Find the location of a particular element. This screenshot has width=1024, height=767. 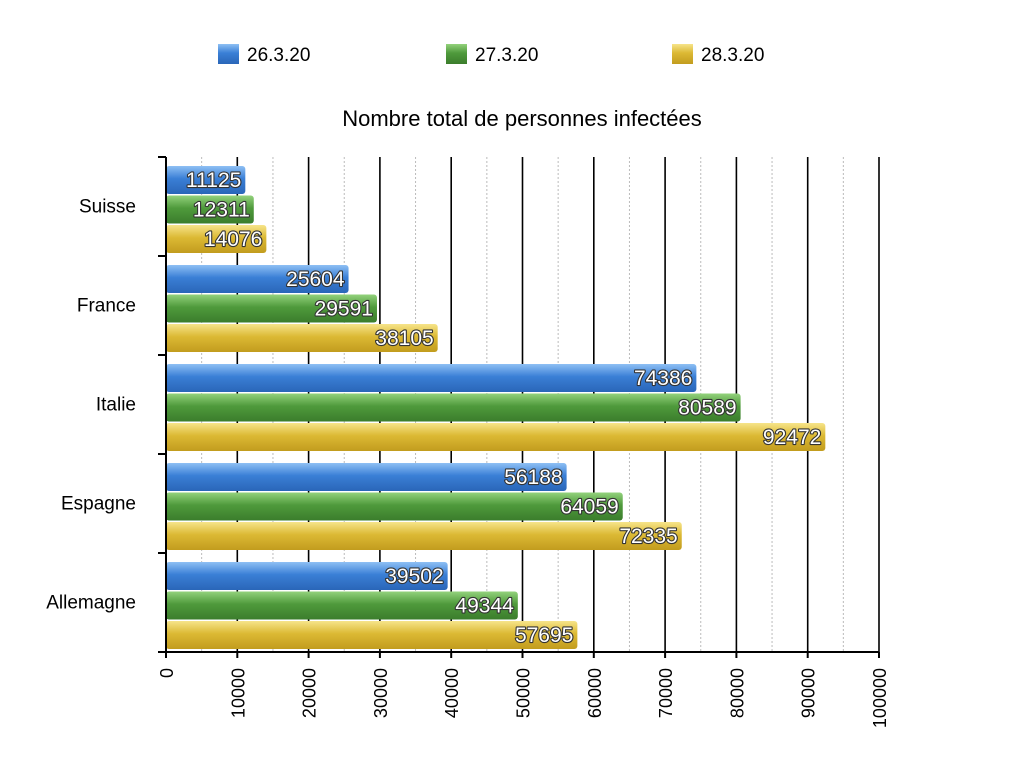

bar-value-label: 39502 is located at coordinates (414, 576).